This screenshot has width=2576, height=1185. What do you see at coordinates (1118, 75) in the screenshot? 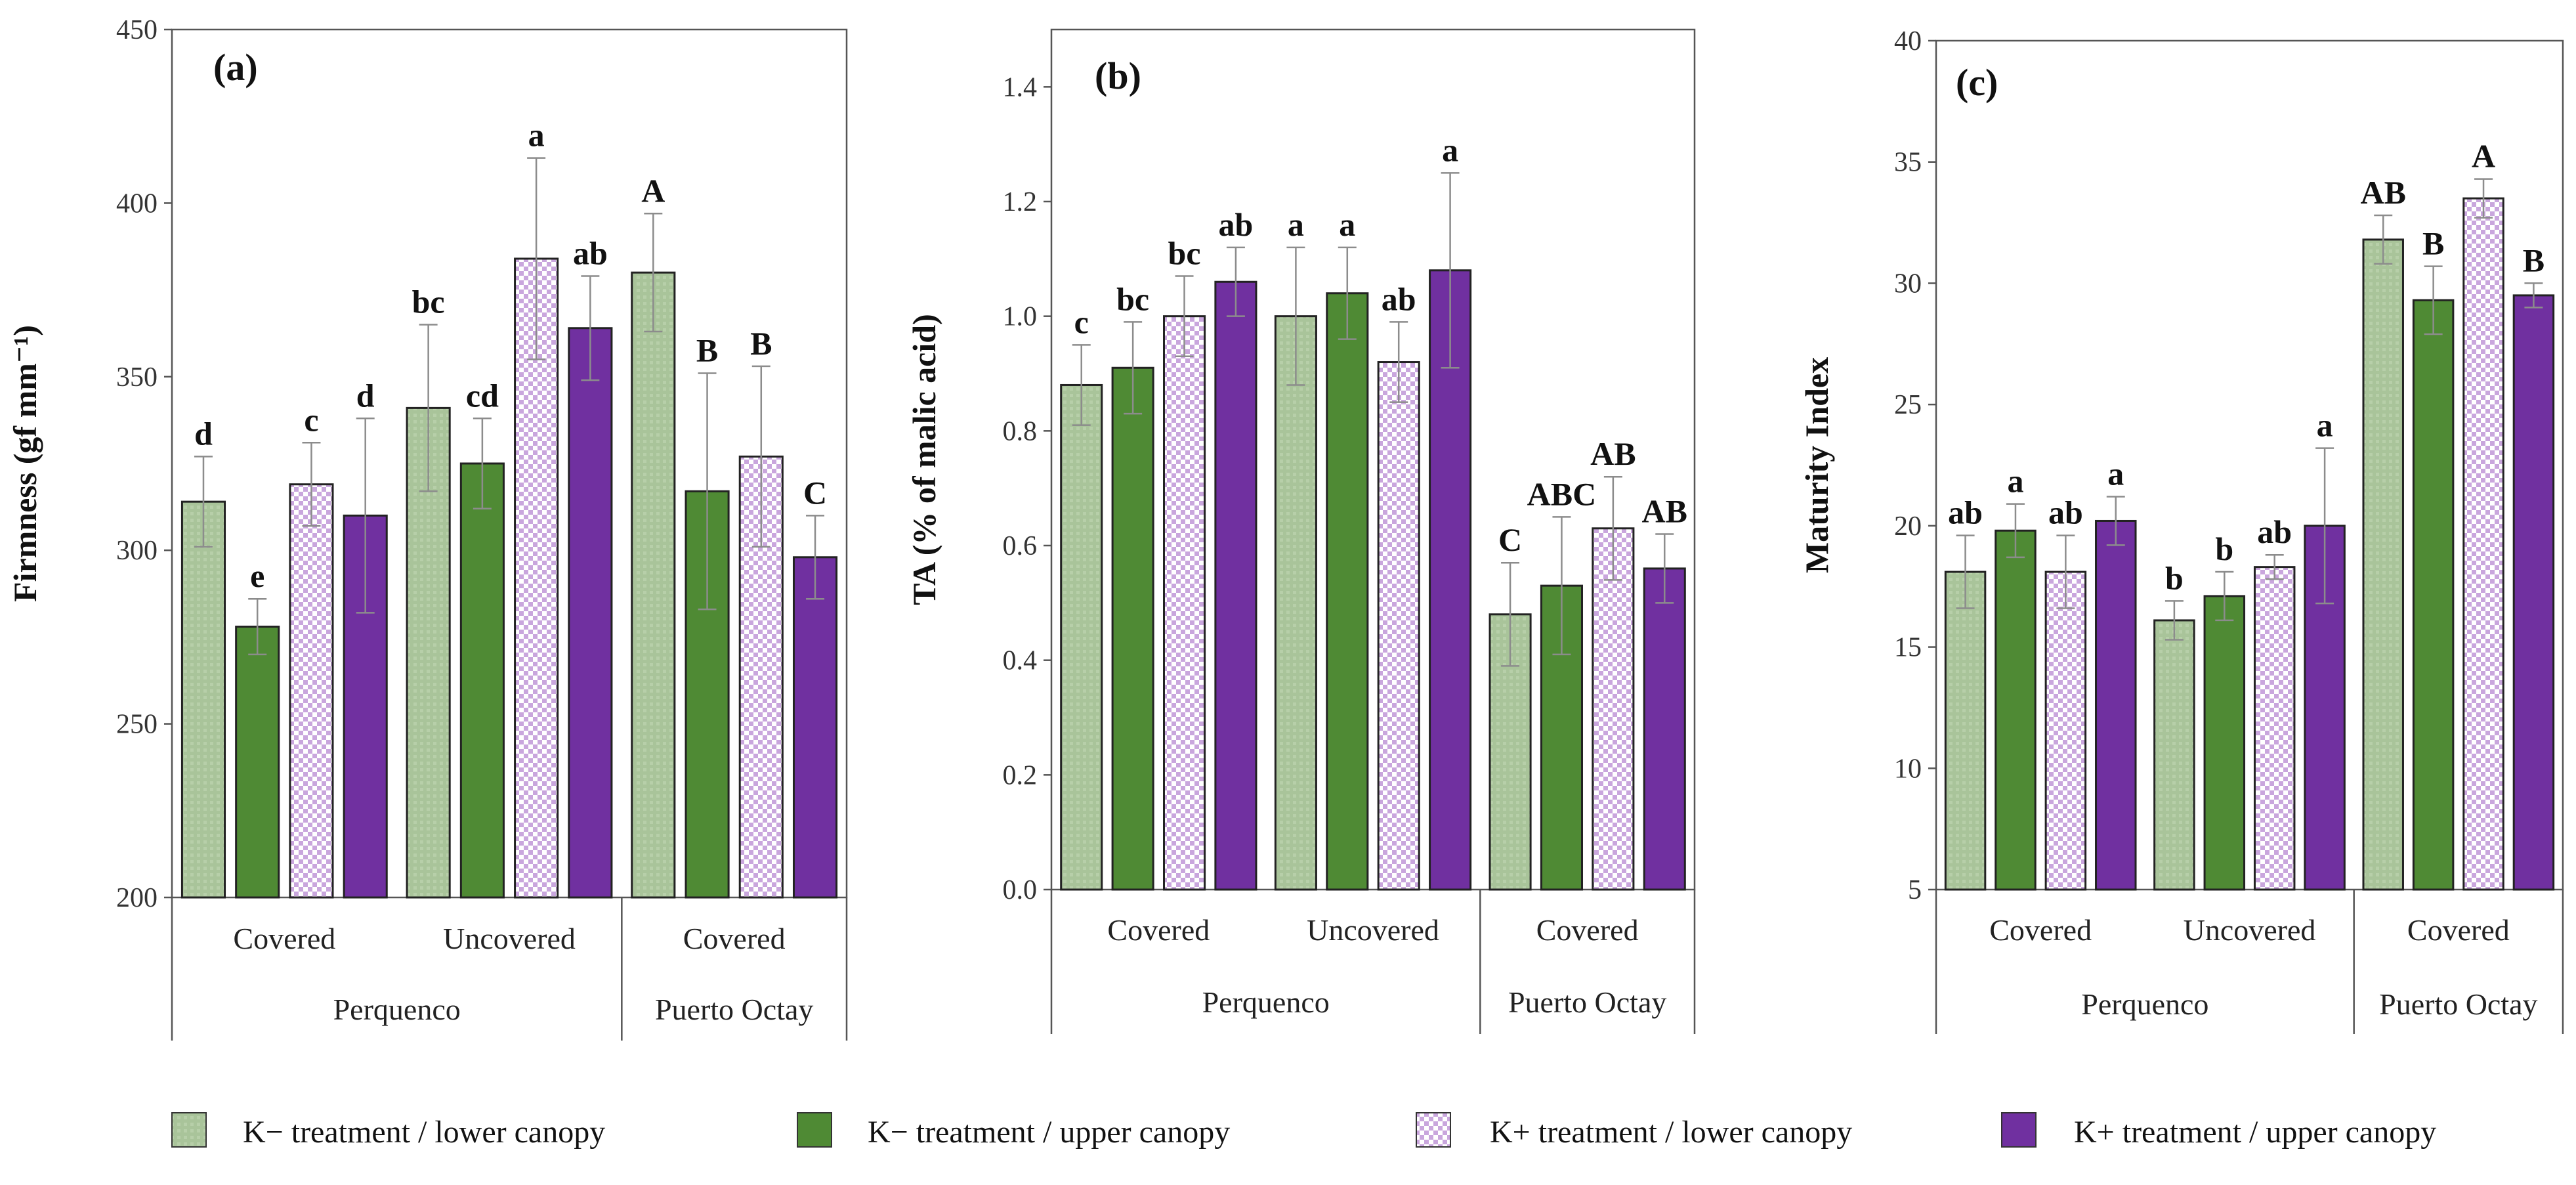
I see `panel-label: (b)` at bounding box center [1118, 75].